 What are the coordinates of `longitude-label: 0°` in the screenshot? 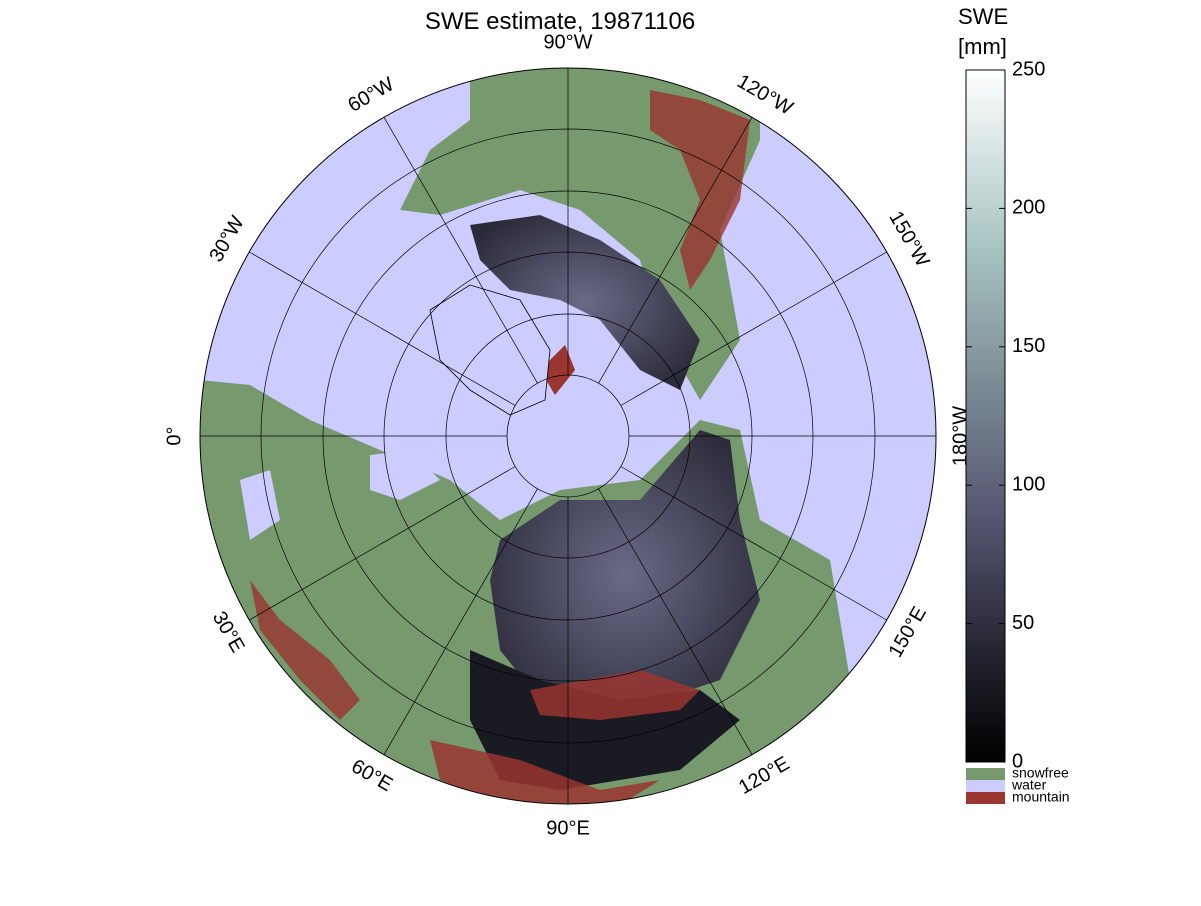 It's located at (174, 435).